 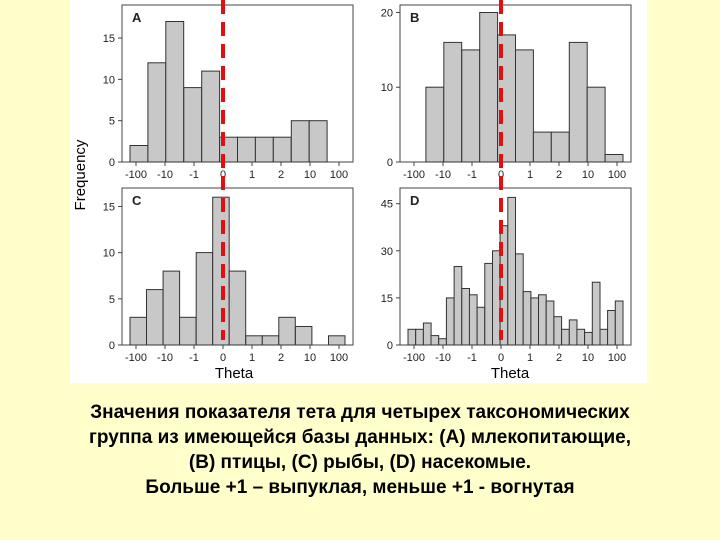 What do you see at coordinates (510, 373) in the screenshot?
I see `x-axis-label-right: Theta` at bounding box center [510, 373].